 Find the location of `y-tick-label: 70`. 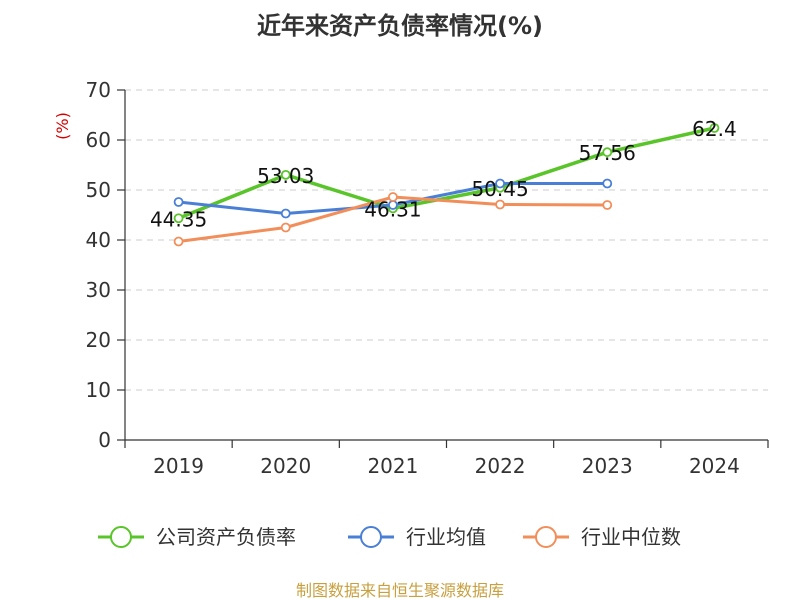

y-tick-label: 70 is located at coordinates (98, 90).